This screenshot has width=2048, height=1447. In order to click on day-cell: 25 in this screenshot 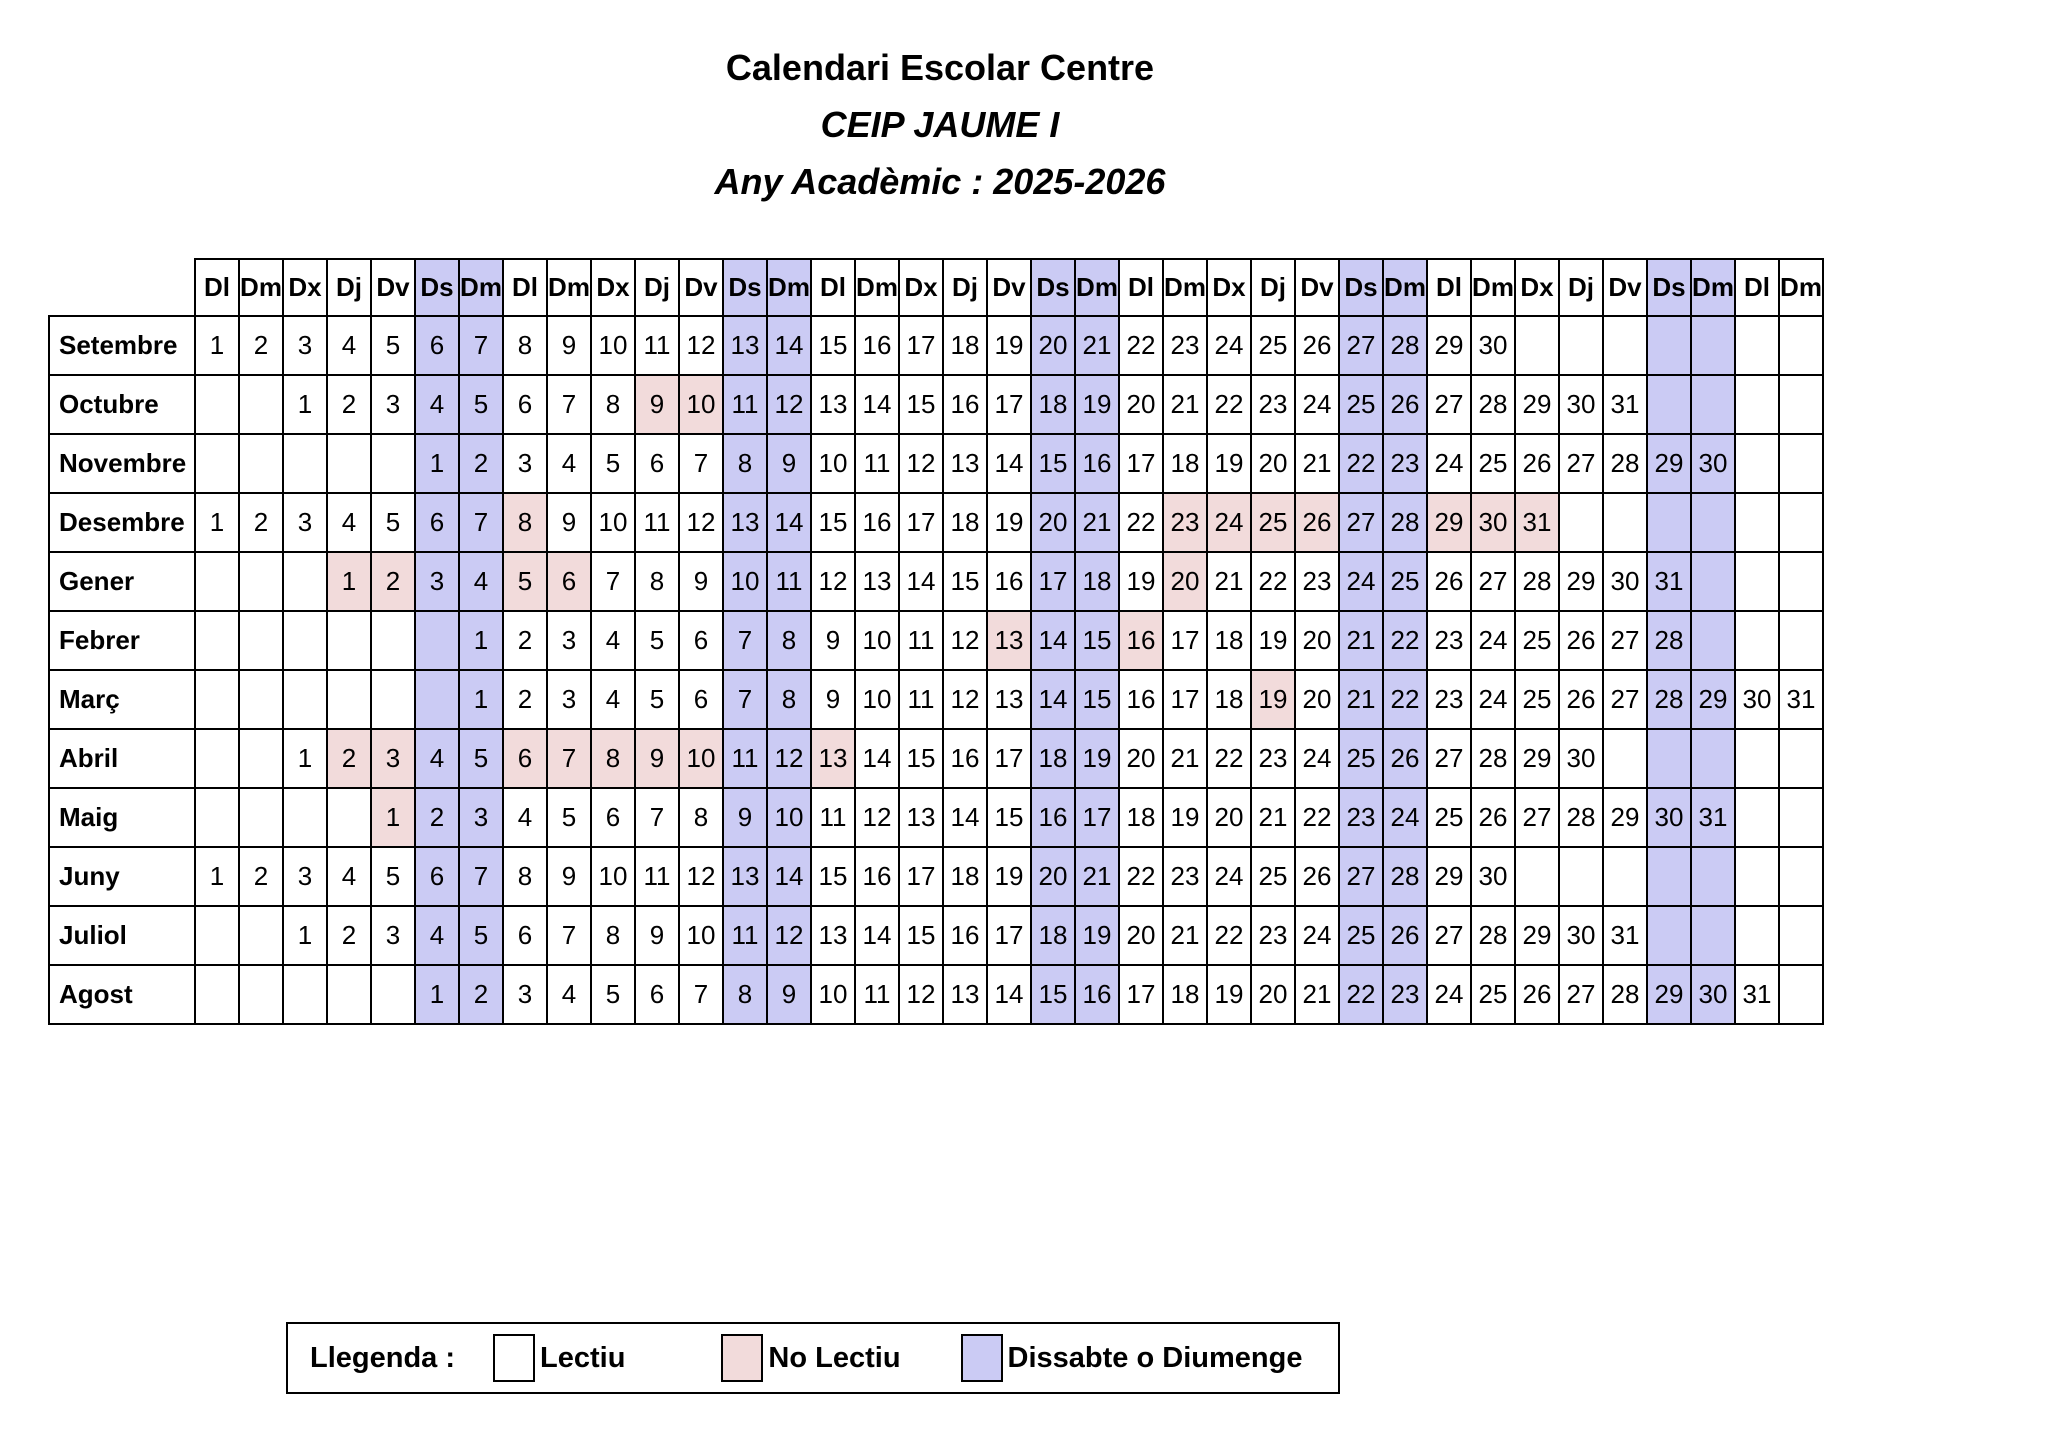, I will do `click(1273, 345)`.